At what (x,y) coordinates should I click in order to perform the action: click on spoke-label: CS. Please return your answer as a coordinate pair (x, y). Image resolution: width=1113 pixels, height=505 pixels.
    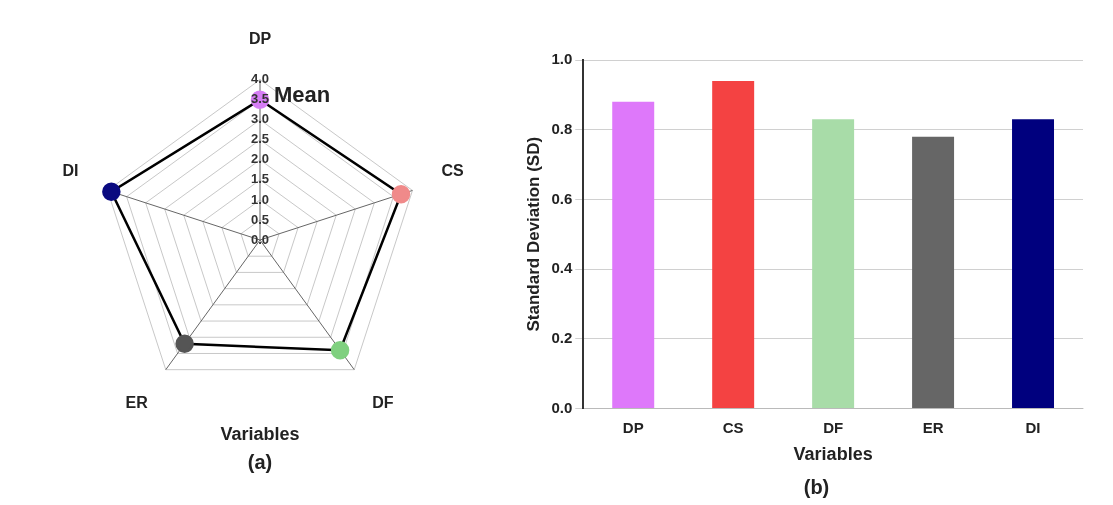
    Looking at the image, I should click on (453, 170).